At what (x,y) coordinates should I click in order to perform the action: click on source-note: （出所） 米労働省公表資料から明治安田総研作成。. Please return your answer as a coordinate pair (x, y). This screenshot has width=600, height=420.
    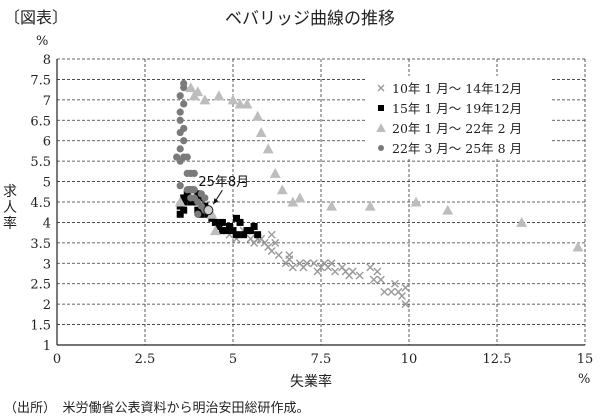
    Looking at the image, I should click on (157, 408).